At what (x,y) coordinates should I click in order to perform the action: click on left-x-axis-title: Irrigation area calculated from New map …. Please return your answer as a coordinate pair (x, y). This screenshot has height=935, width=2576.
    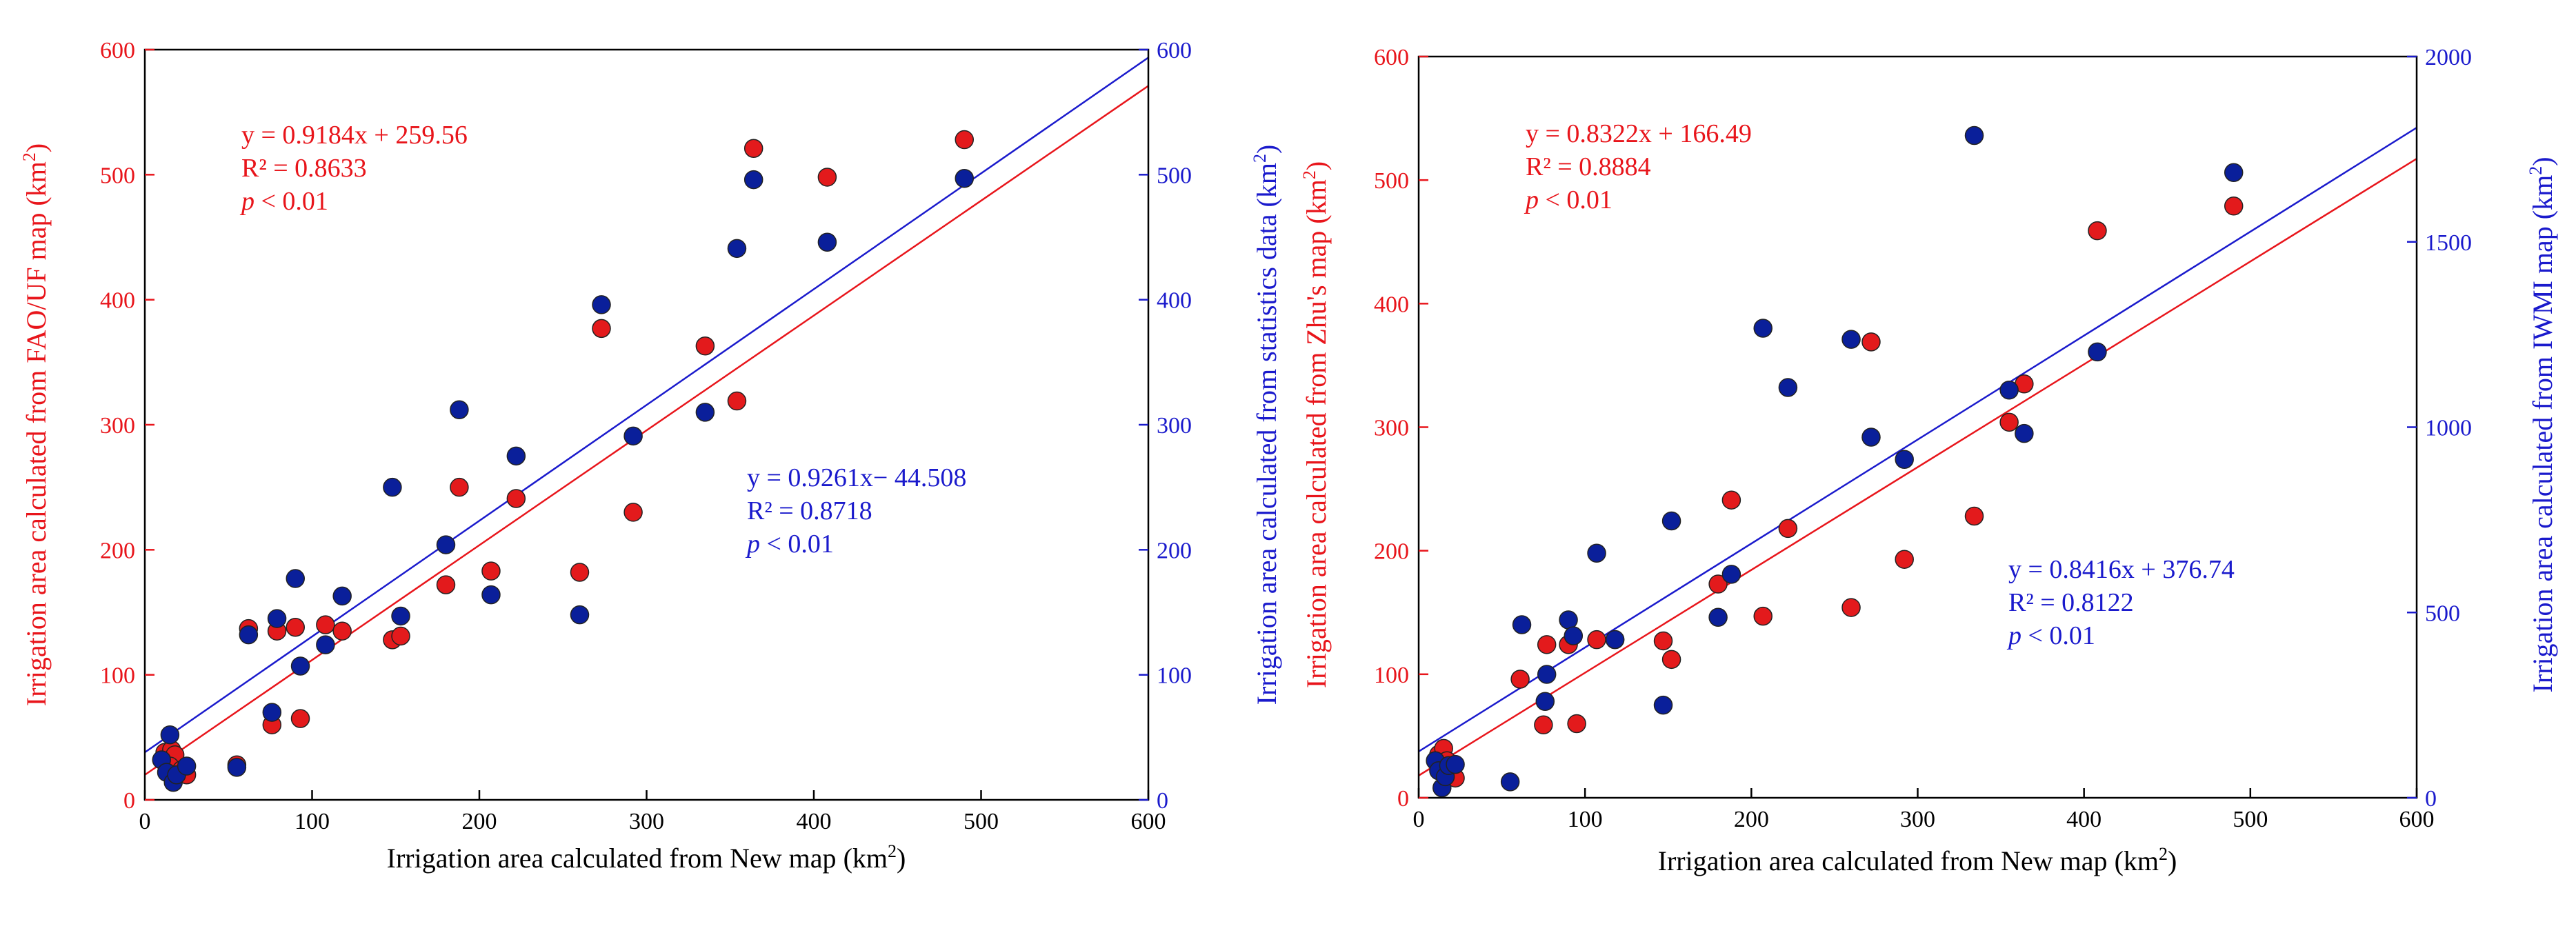
    Looking at the image, I should click on (646, 857).